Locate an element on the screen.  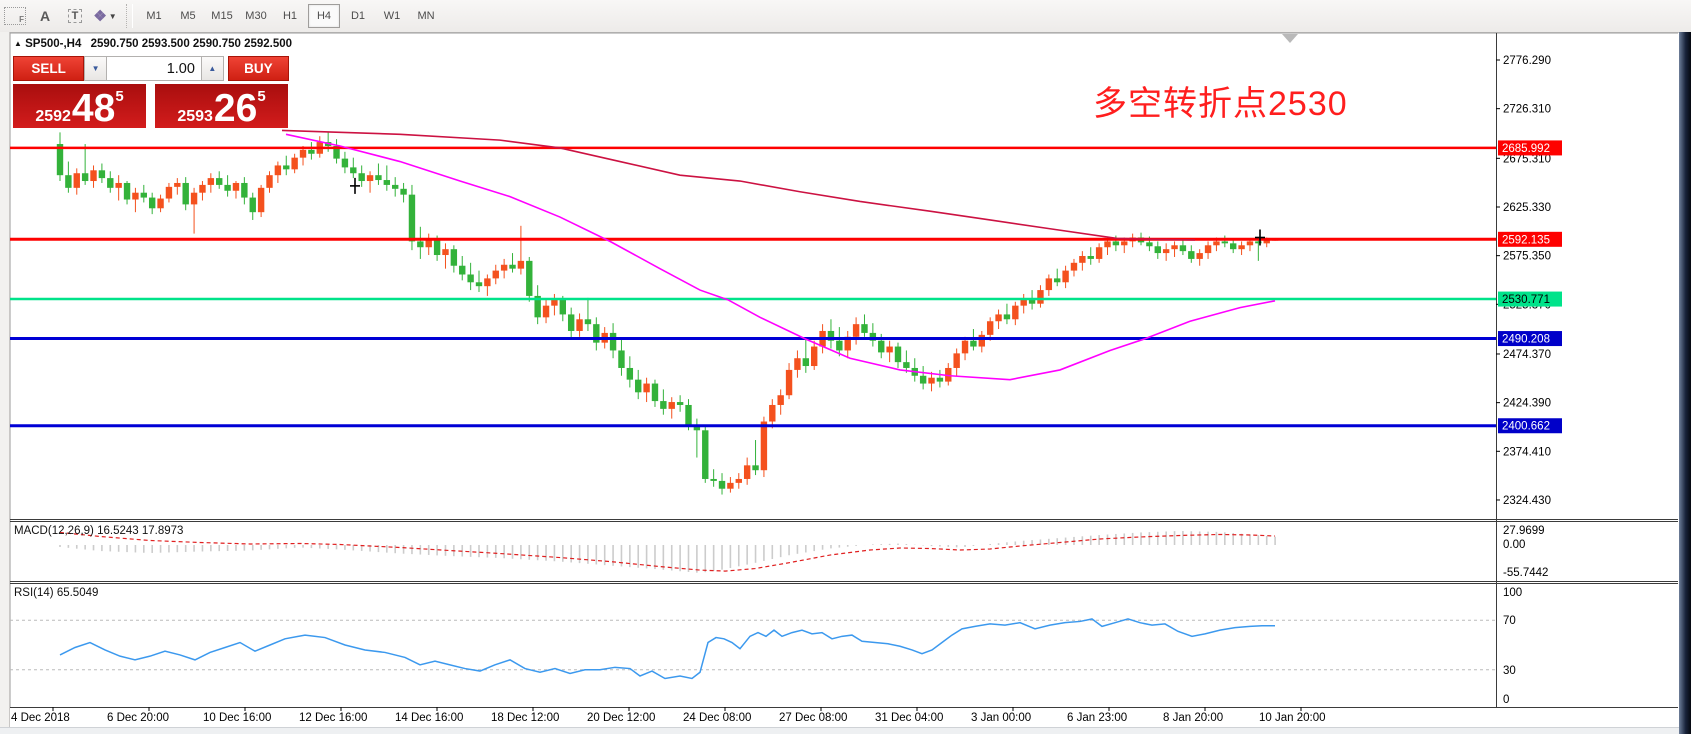
svg-text: 8 Jan 20:00 is located at coordinates (1193, 718).